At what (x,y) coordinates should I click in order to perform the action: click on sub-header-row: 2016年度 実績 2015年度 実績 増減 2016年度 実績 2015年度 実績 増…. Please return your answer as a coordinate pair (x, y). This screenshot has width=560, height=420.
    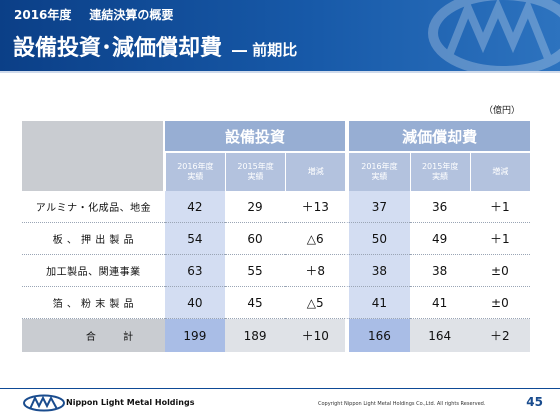
    Looking at the image, I should click on (276, 171).